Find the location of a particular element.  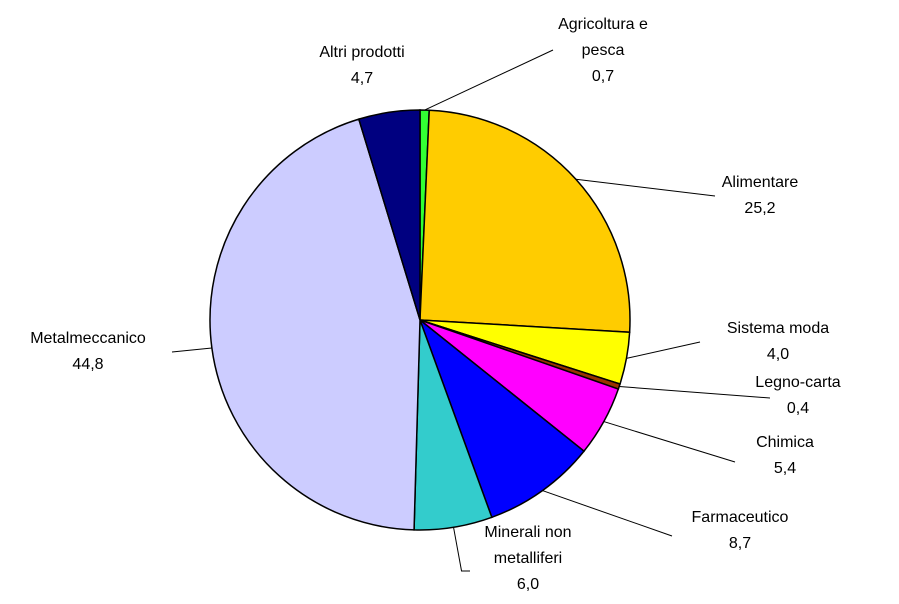

value-label: 6,0 is located at coordinates (528, 584).